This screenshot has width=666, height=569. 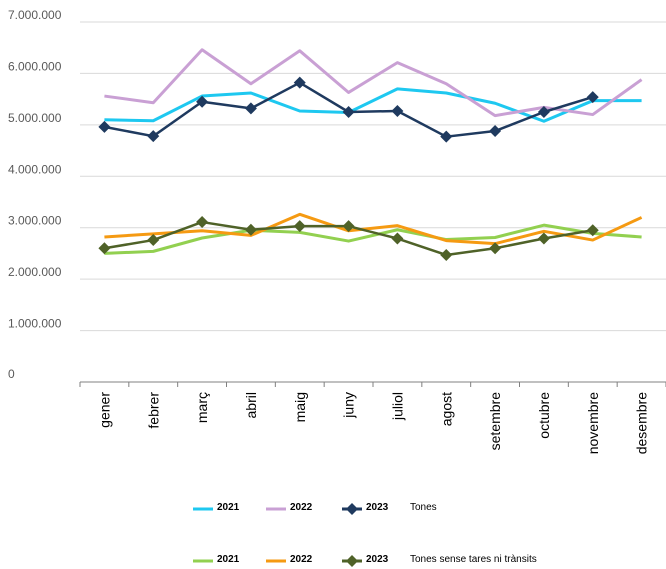 I want to click on y-tick-label: 3.000.000, so click(x=35, y=221).